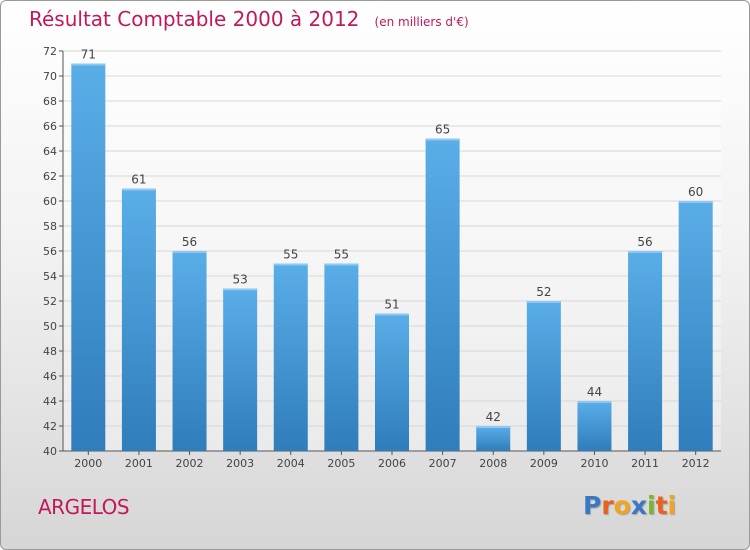 The width and height of the screenshot is (750, 550). I want to click on x-tick-label-2000: 2000, so click(88, 463).